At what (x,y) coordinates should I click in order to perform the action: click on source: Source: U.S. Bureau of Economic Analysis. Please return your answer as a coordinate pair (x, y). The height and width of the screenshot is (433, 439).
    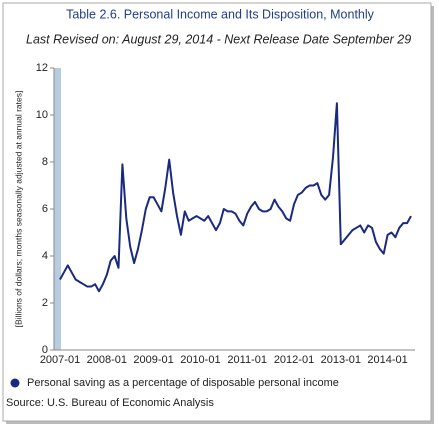
    Looking at the image, I should click on (110, 403).